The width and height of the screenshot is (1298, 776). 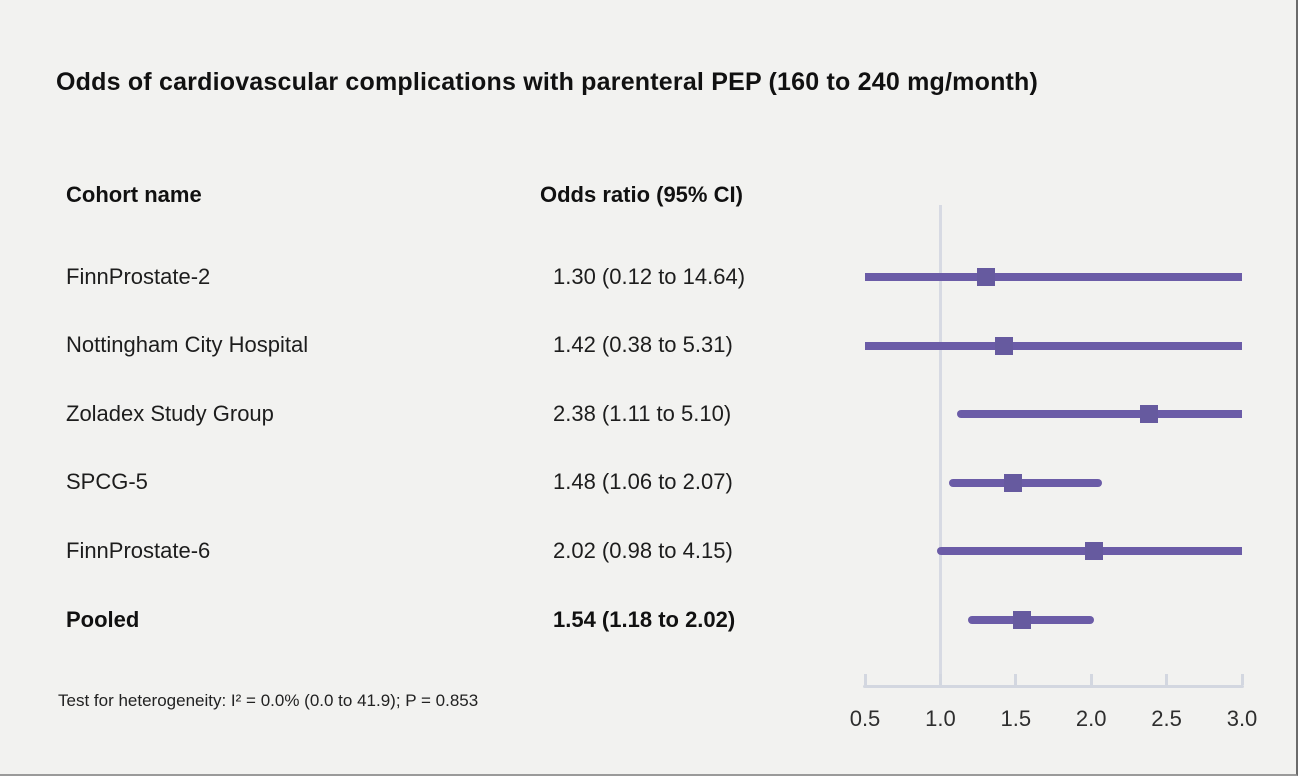 What do you see at coordinates (643, 550) in the screenshot?
I see `odds-ratio-value: 2.02 (0.98 to 4.15)` at bounding box center [643, 550].